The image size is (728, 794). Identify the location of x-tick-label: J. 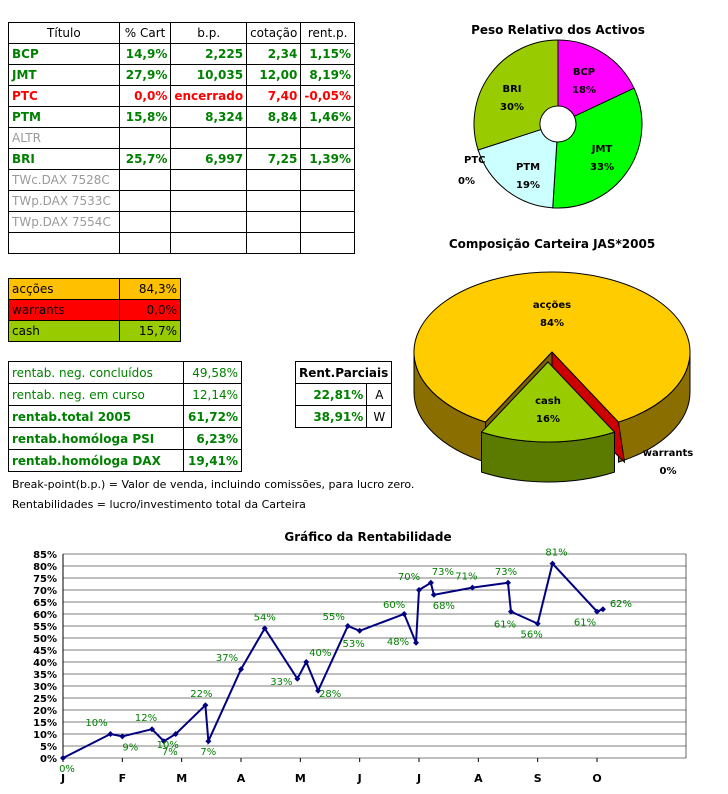
(62, 778).